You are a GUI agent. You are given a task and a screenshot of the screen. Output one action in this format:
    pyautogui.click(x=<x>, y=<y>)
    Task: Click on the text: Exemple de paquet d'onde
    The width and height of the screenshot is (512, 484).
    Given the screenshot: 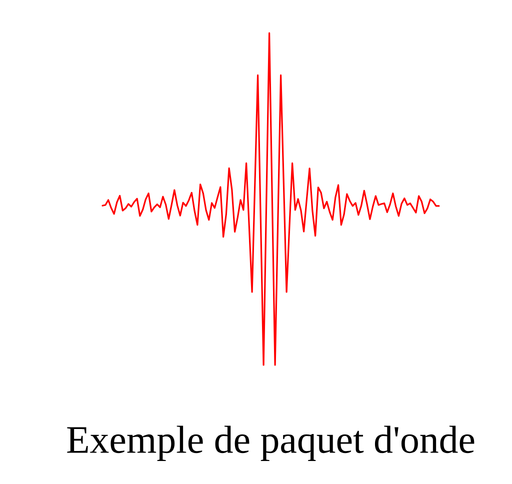 What is the action you would take?
    pyautogui.click(x=270, y=443)
    